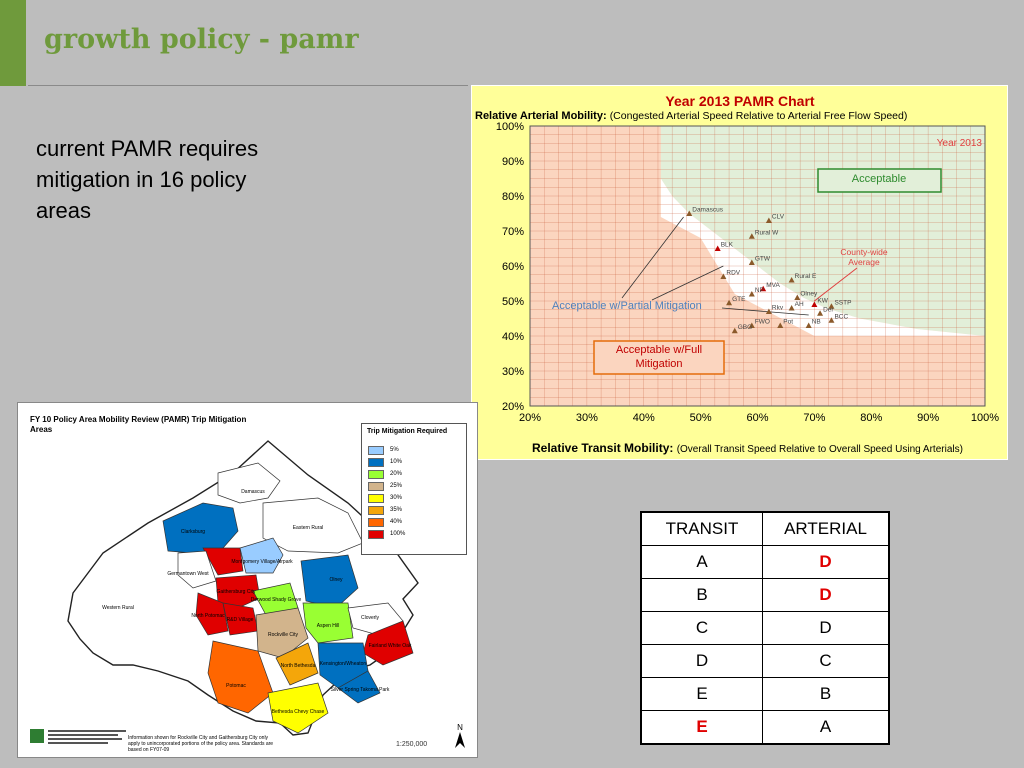 This screenshot has width=1024, height=768. Describe the element at coordinates (413, 523) in the screenshot. I see `legend-item: 40%` at that location.